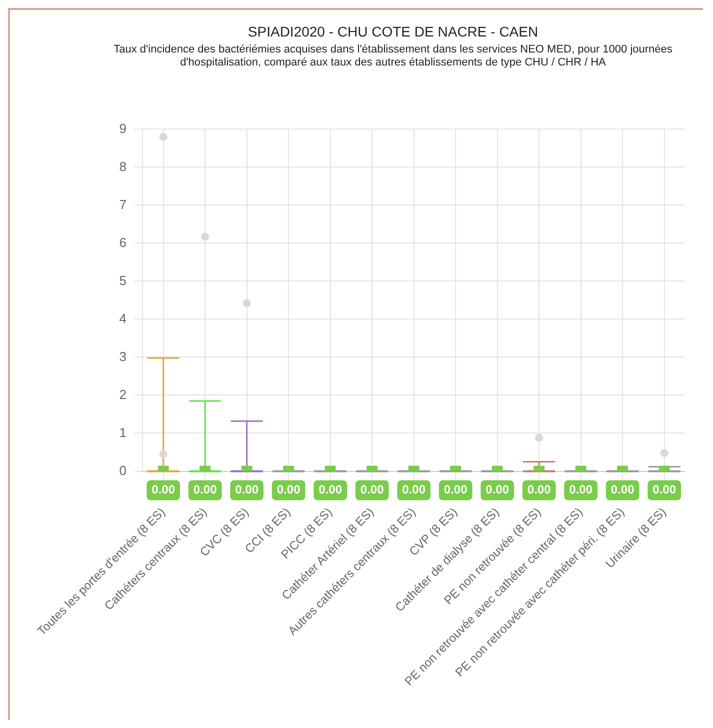 The image size is (713, 728). I want to click on y-tick-label: 1, so click(122, 432).